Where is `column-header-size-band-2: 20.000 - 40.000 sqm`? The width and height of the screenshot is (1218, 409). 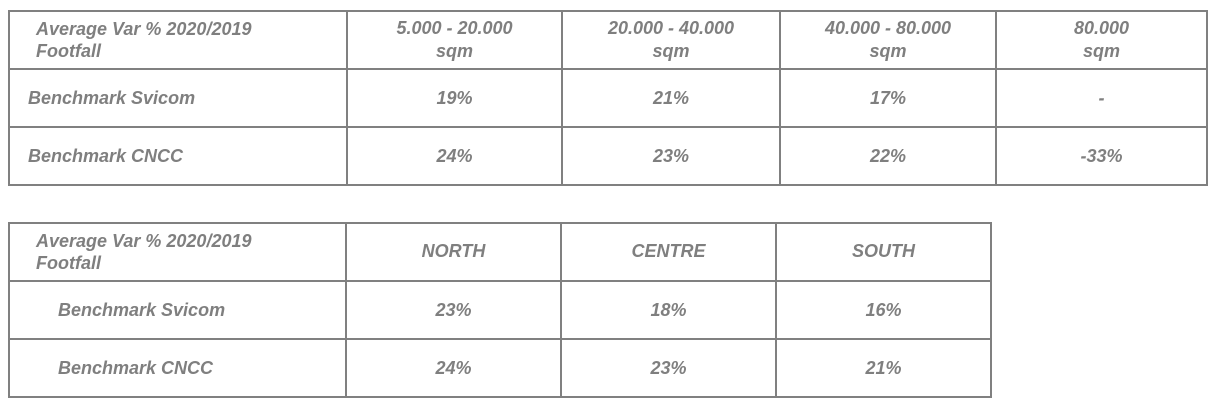 column-header-size-band-2: 20.000 - 40.000 sqm is located at coordinates (671, 40).